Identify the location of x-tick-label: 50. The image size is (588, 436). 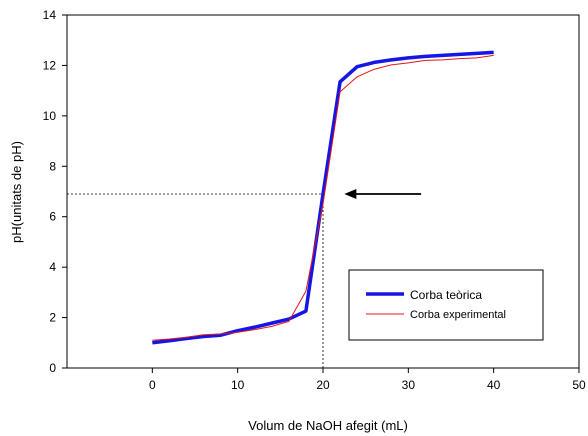
(579, 385).